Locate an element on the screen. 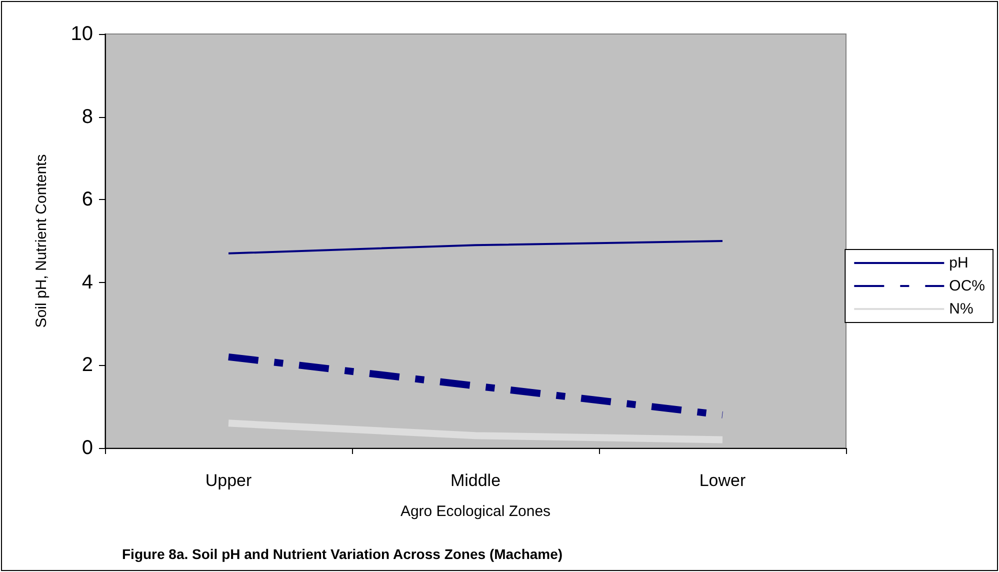 Image resolution: width=999 pixels, height=572 pixels. y-tick-label: 2 is located at coordinates (87, 365).